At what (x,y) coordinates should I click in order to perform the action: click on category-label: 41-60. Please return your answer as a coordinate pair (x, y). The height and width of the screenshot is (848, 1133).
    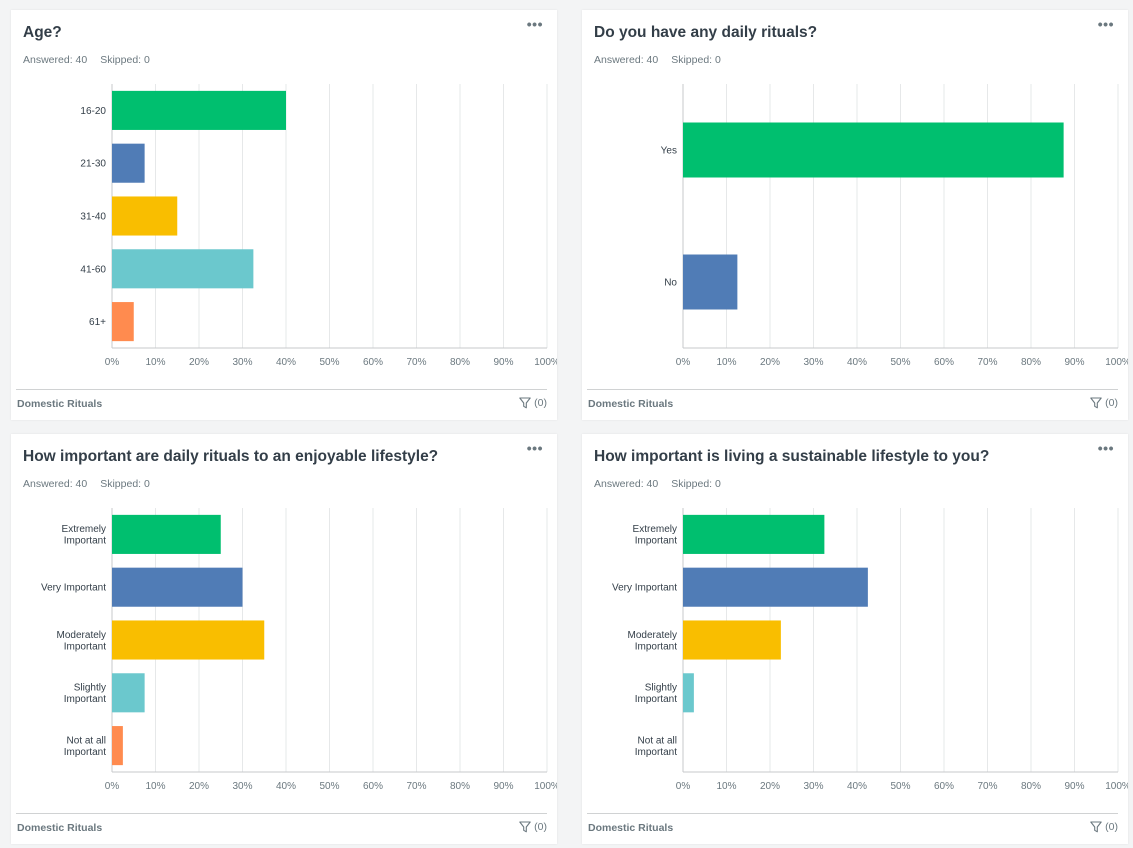
    Looking at the image, I should click on (93, 269).